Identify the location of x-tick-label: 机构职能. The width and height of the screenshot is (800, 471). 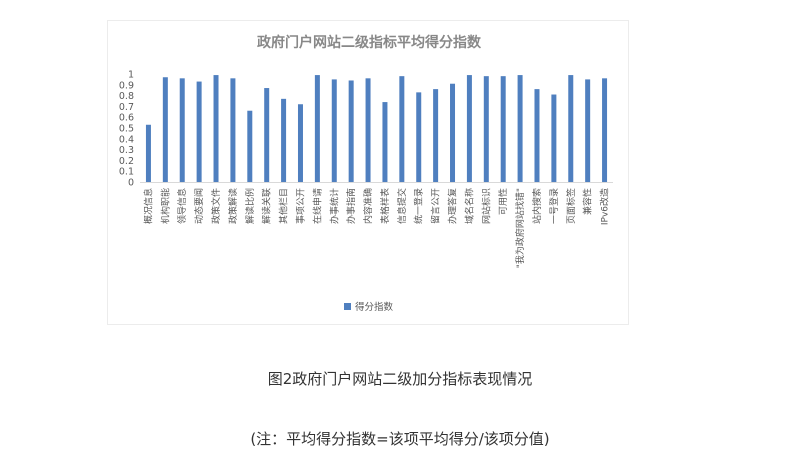
(165, 206).